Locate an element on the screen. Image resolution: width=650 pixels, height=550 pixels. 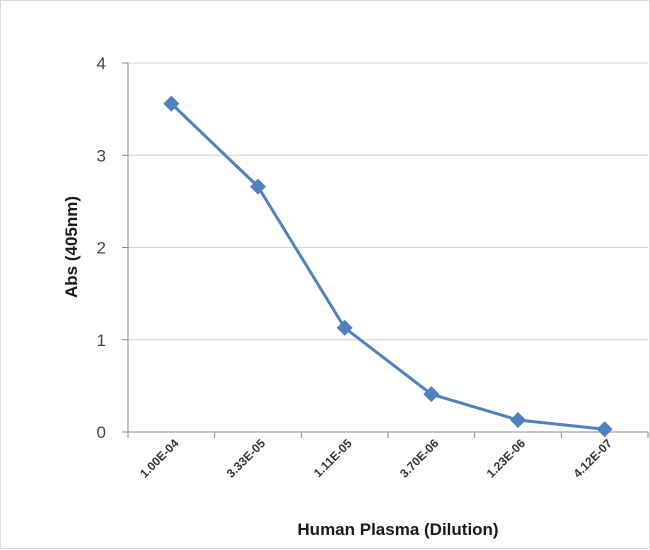
x-tick-label: 4.12E-07 is located at coordinates (592, 458).